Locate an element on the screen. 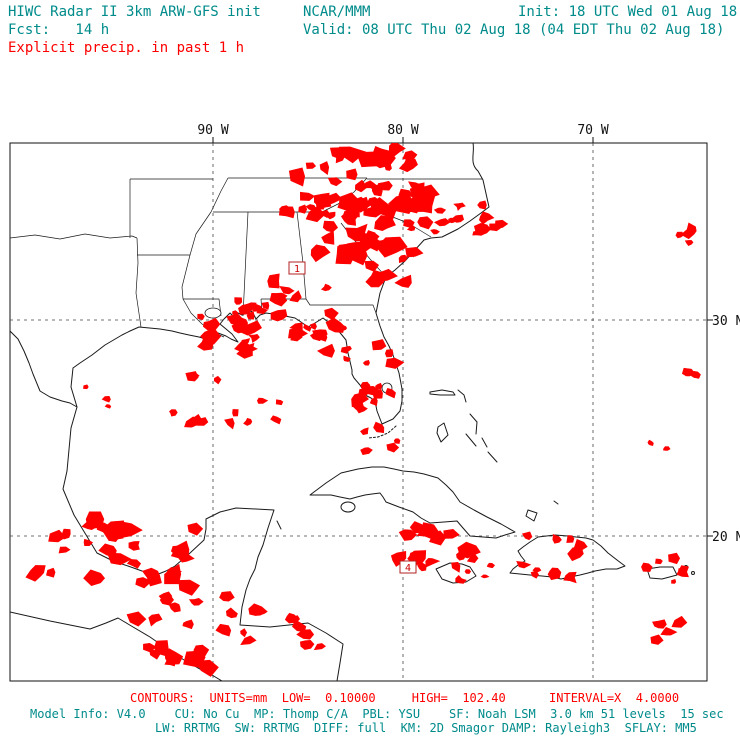  domain-marker-1: 1 is located at coordinates (297, 268).